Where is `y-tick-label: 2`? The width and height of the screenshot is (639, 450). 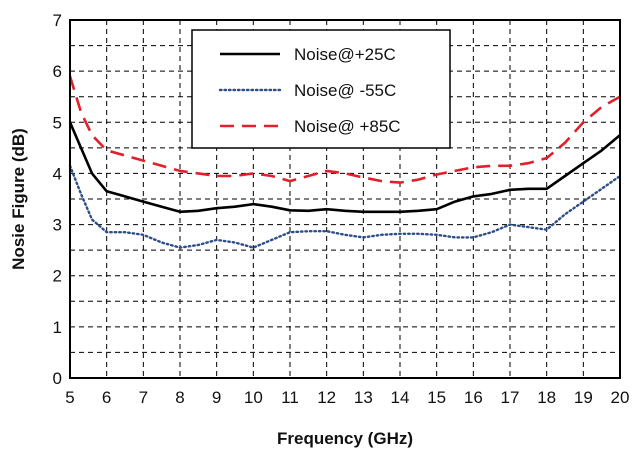
y-tick-label: 2 is located at coordinates (57, 276).